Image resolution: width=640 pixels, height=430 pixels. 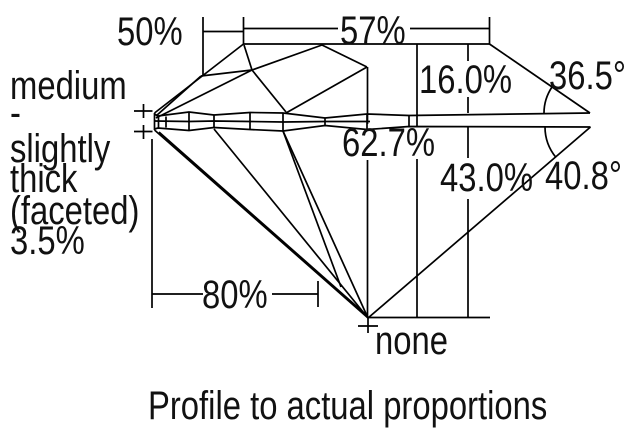 What do you see at coordinates (487, 178) in the screenshot?
I see `pavilion-depth-label: 43.0%` at bounding box center [487, 178].